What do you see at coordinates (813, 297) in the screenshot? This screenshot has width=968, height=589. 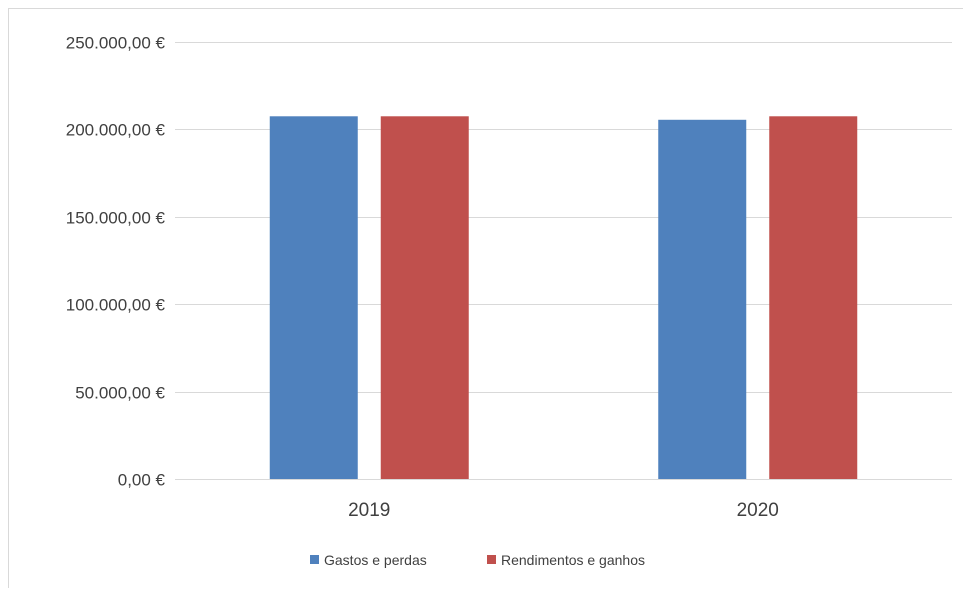 I see `bar-rendimentos-2020` at bounding box center [813, 297].